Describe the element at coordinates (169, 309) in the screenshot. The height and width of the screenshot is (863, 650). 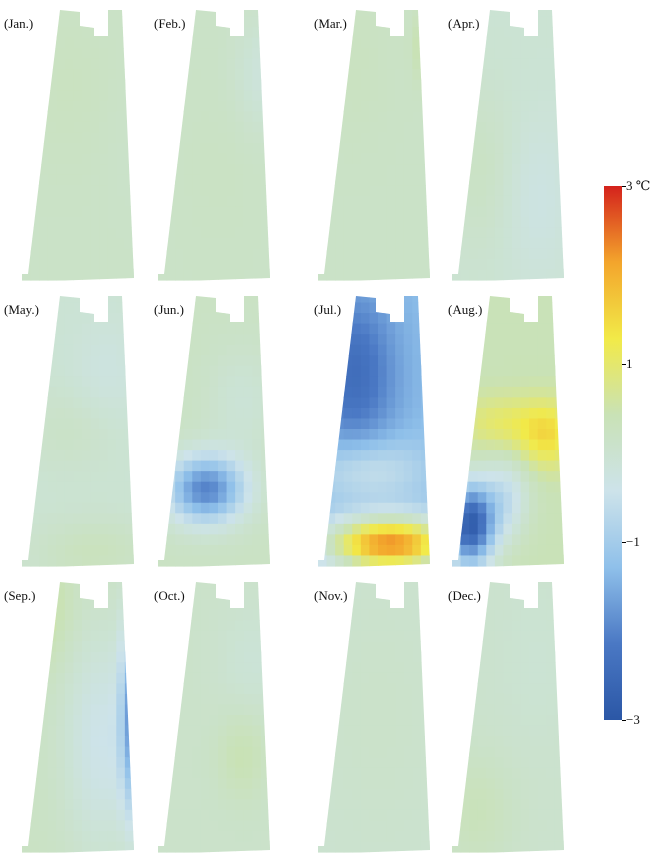
I see `panel-label: (Jun.)` at that location.